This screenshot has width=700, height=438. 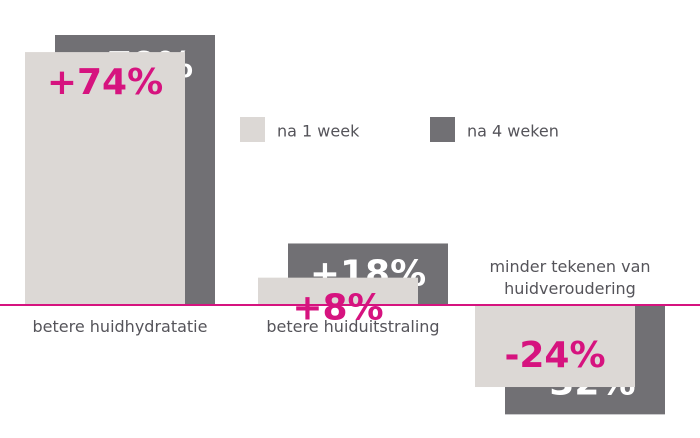 I want to click on value-label: -24%, so click(x=554, y=355).